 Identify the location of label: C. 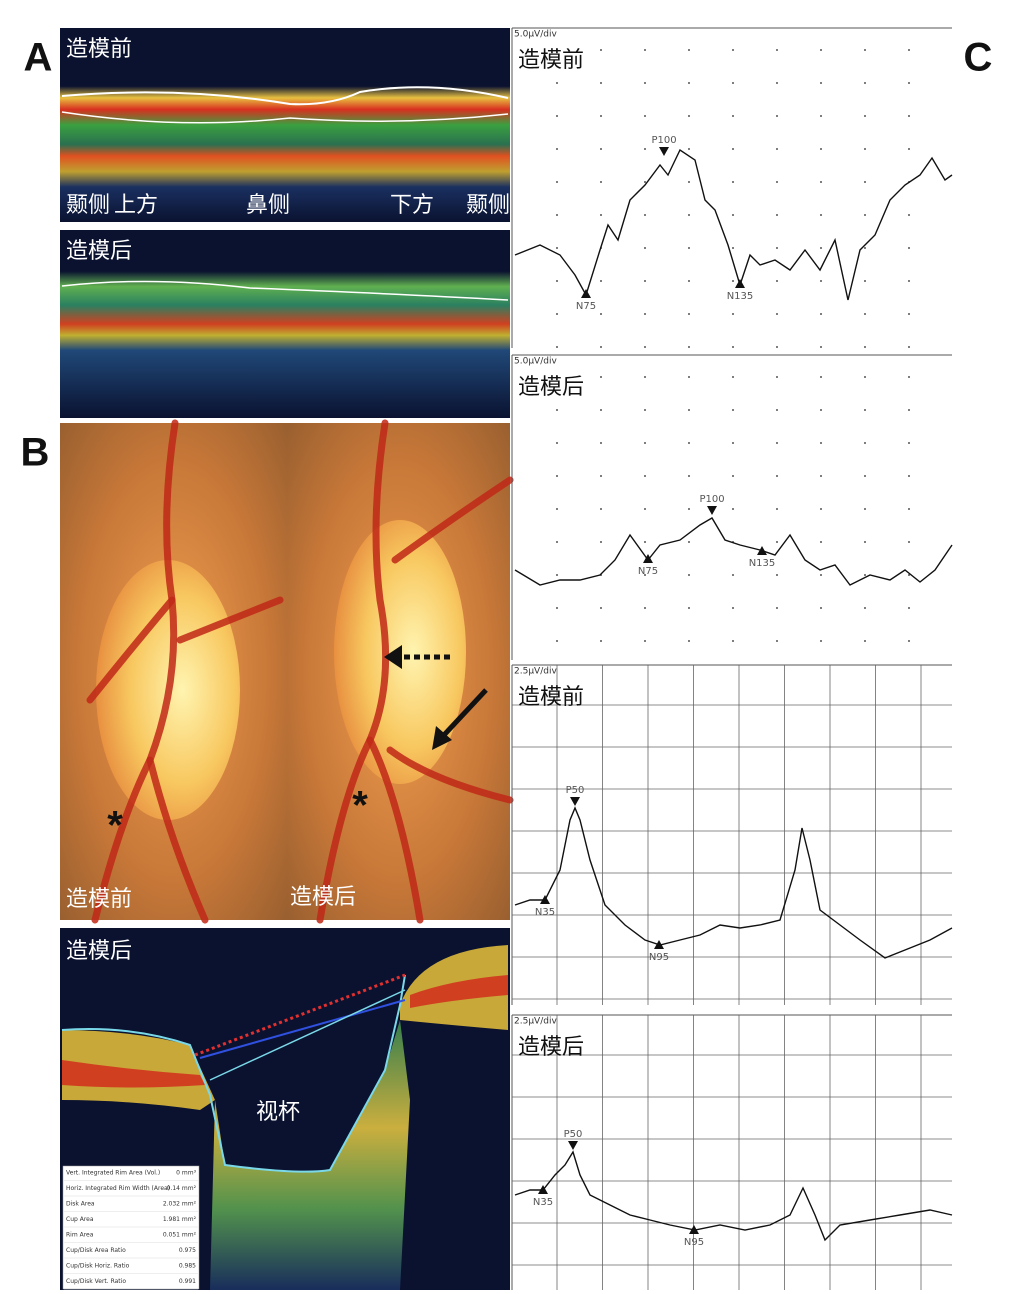
(978, 58).